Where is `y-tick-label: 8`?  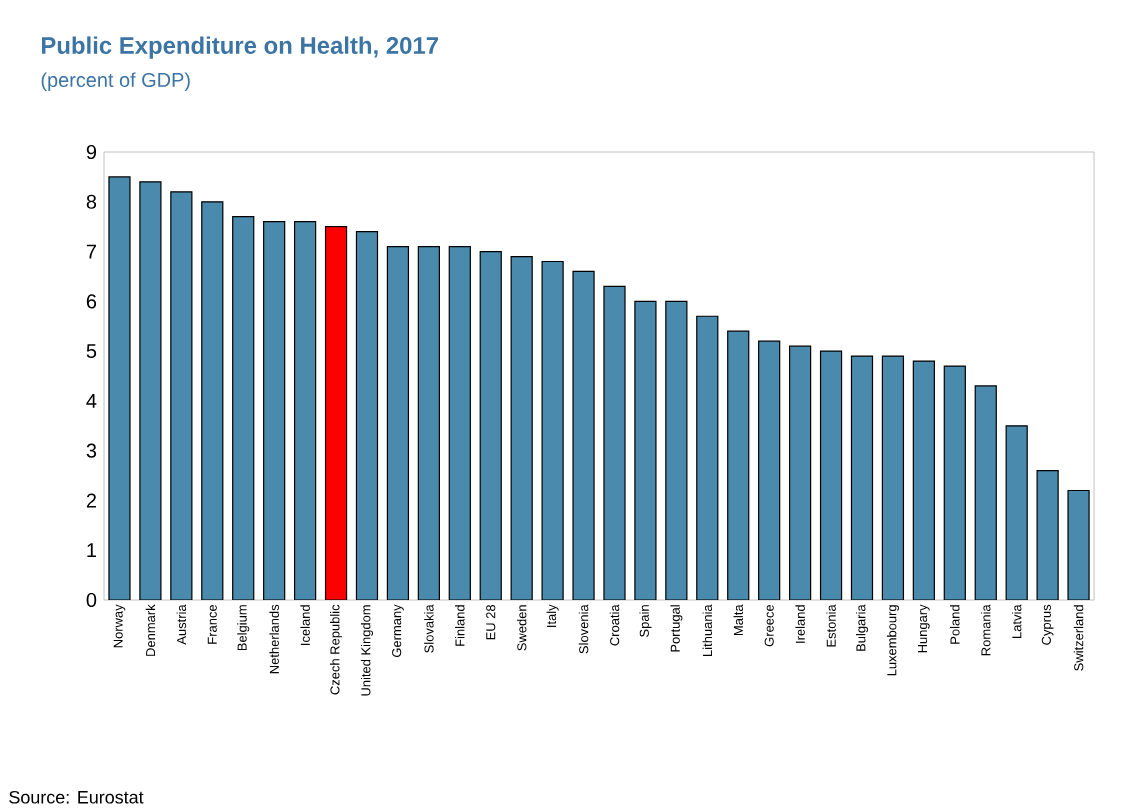
y-tick-label: 8 is located at coordinates (91, 201).